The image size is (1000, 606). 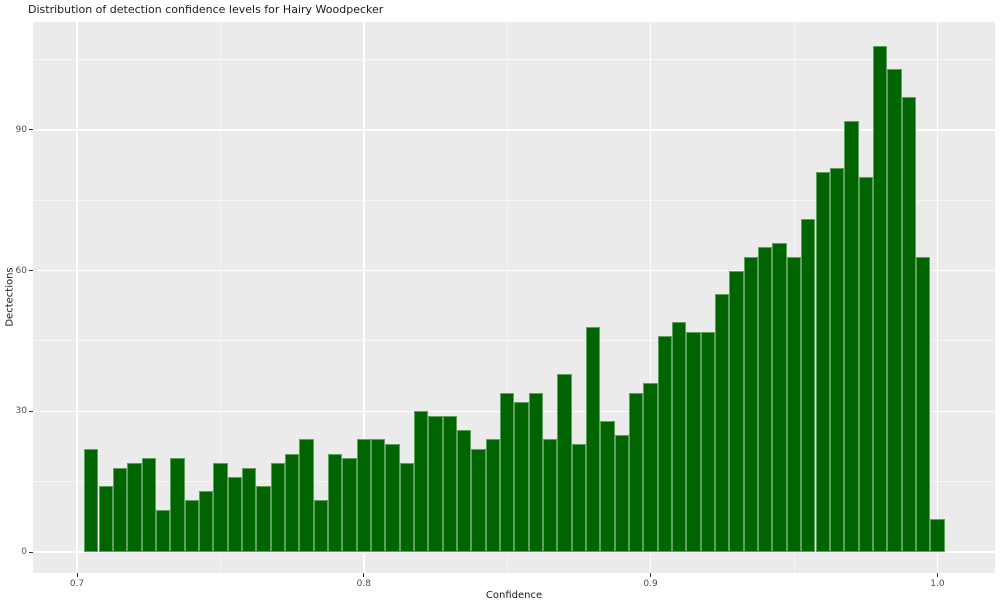 I want to click on y-tick-label: 0, so click(x=24, y=552).